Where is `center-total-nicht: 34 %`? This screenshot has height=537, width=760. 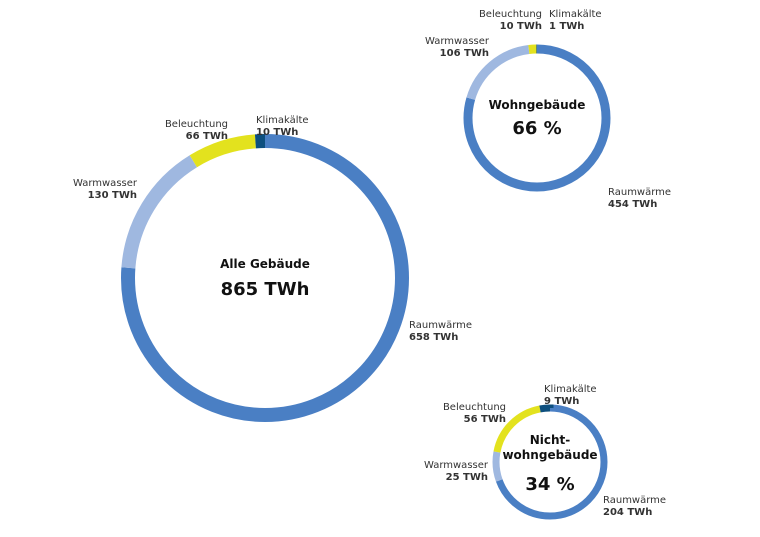 center-total-nicht: 34 % is located at coordinates (549, 484).